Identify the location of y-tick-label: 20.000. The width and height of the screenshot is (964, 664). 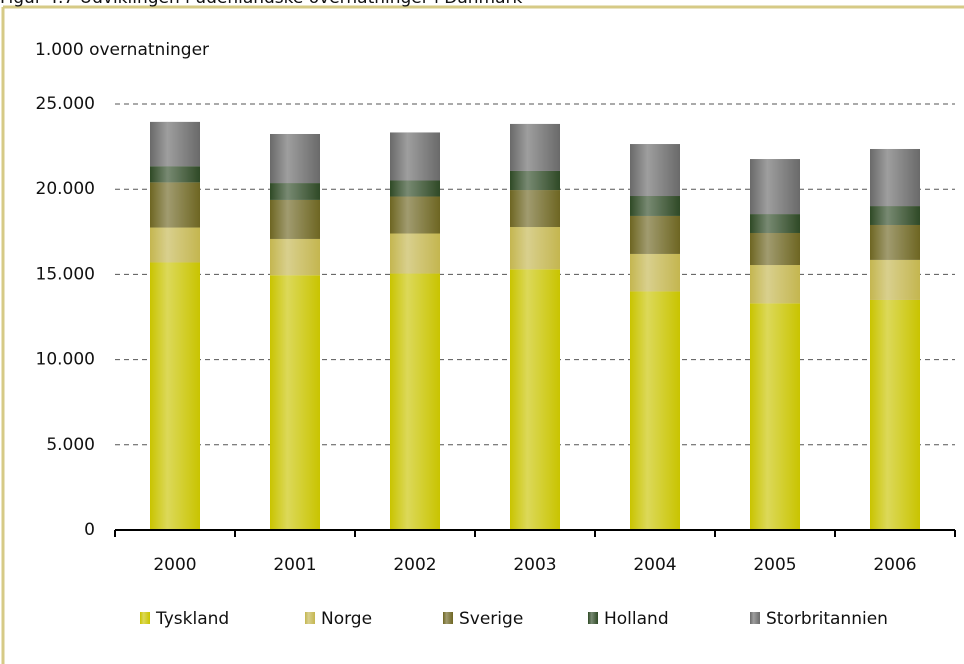
(65, 189).